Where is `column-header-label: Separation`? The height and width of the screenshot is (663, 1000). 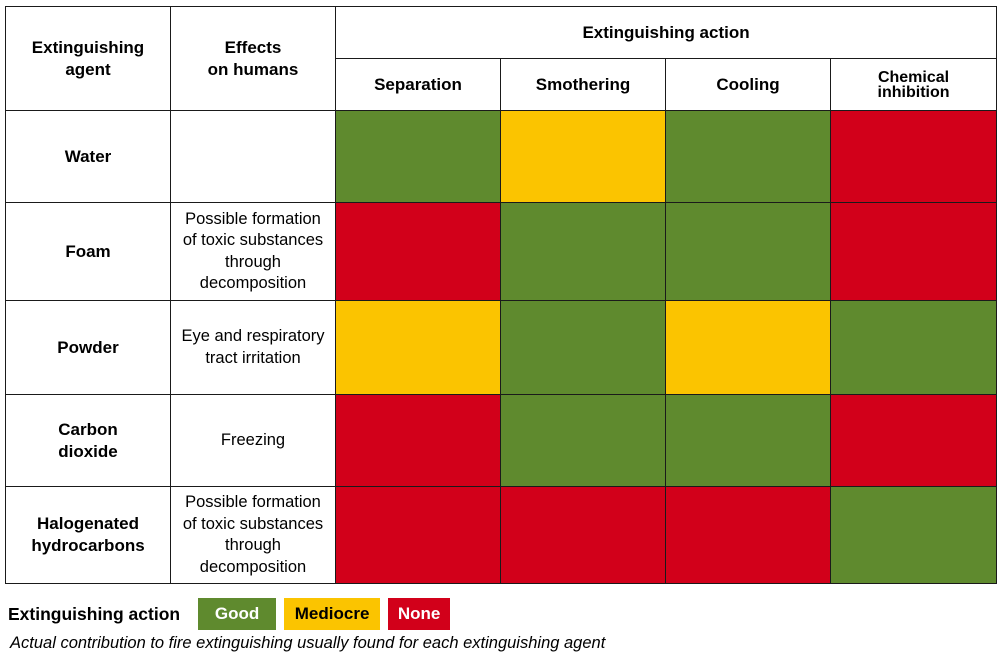 column-header-label: Separation is located at coordinates (418, 84).